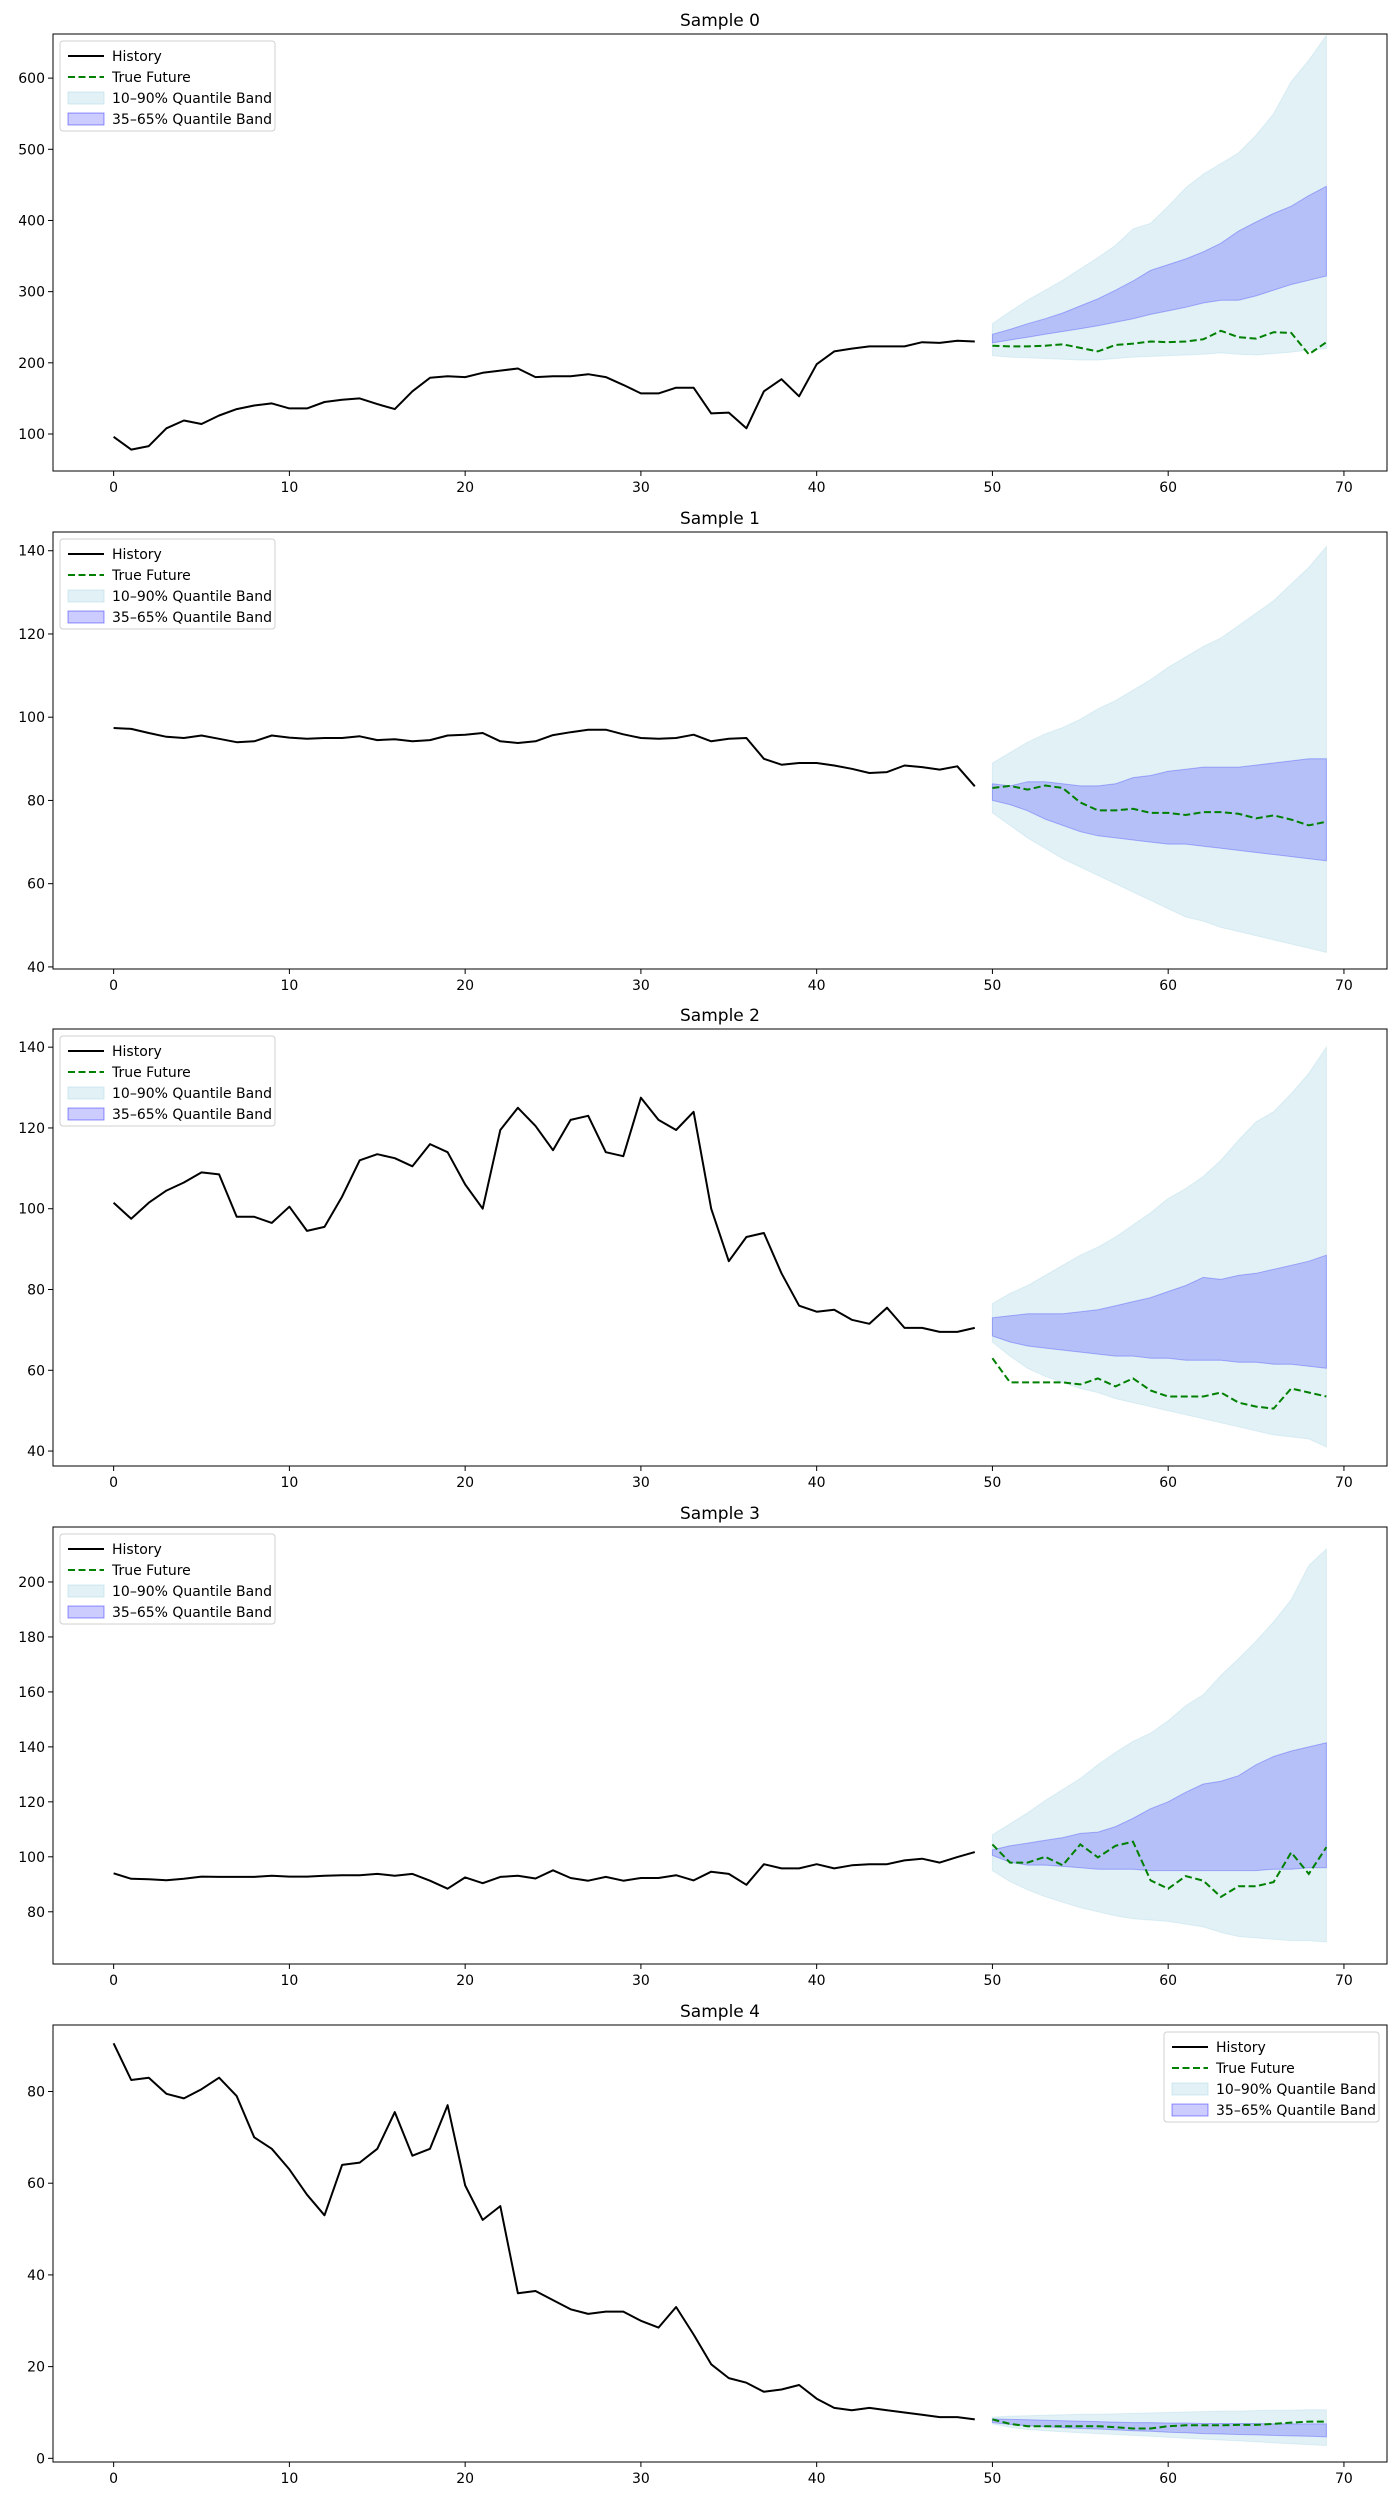 The width and height of the screenshot is (1400, 2504). Describe the element at coordinates (31, 1638) in the screenshot. I see `y-tick-label: 180` at that location.